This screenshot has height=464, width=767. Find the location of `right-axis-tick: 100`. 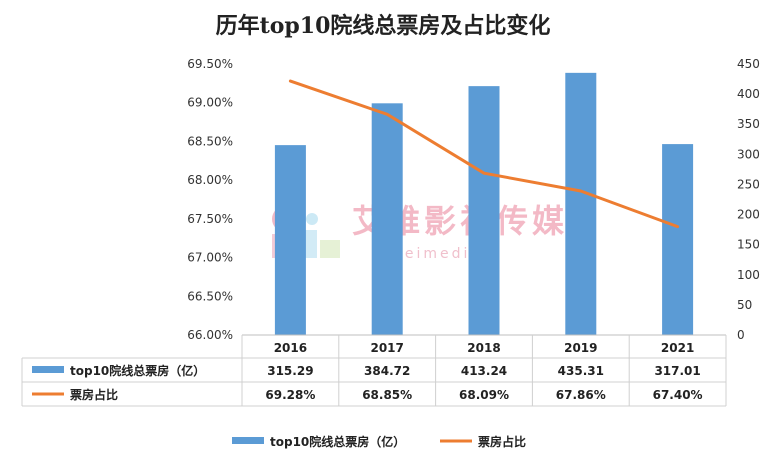

right-axis-tick: 100 is located at coordinates (748, 275).